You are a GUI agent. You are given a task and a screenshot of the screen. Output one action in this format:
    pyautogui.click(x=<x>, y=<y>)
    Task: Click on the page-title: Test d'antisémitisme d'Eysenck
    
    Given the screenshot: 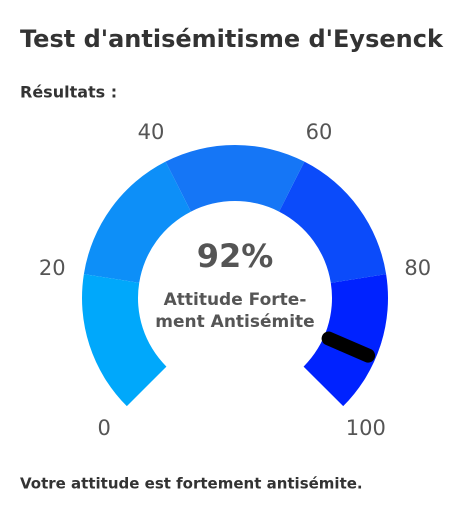 What is the action you would take?
    pyautogui.click(x=232, y=39)
    